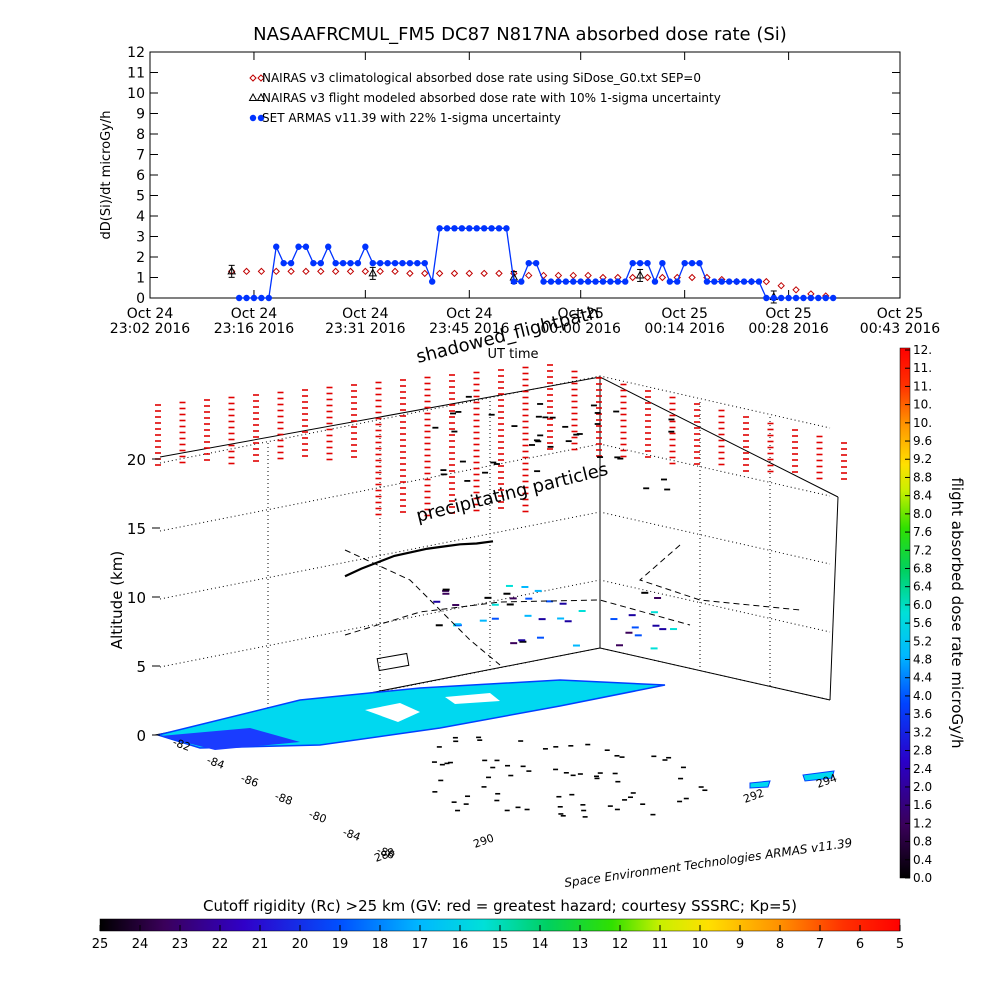  I want to click on x-tick-label: 00:00 2016, so click(580, 329).